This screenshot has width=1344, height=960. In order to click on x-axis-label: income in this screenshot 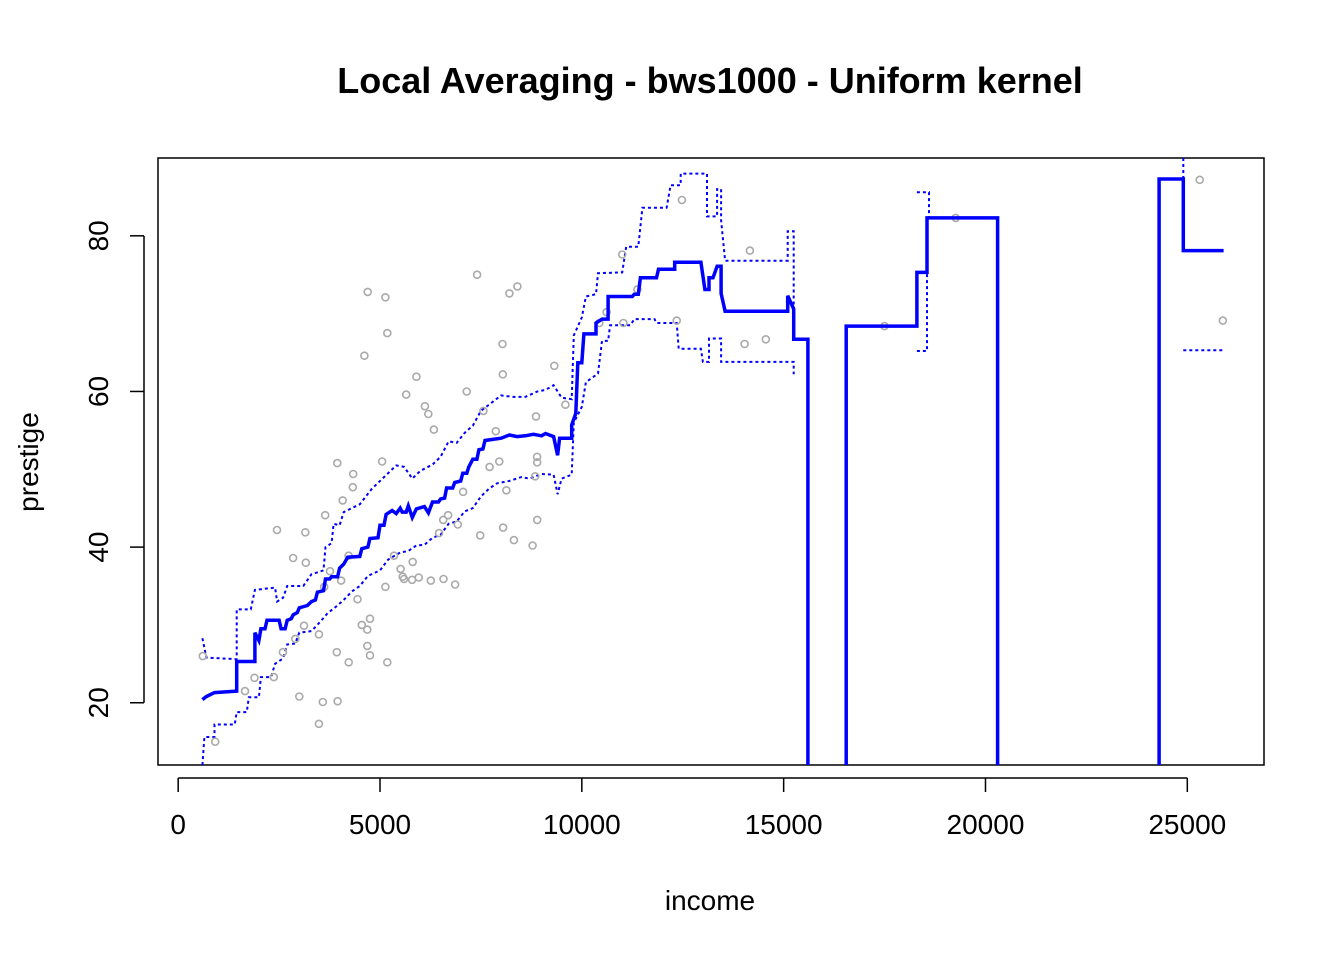, I will do `click(710, 900)`.